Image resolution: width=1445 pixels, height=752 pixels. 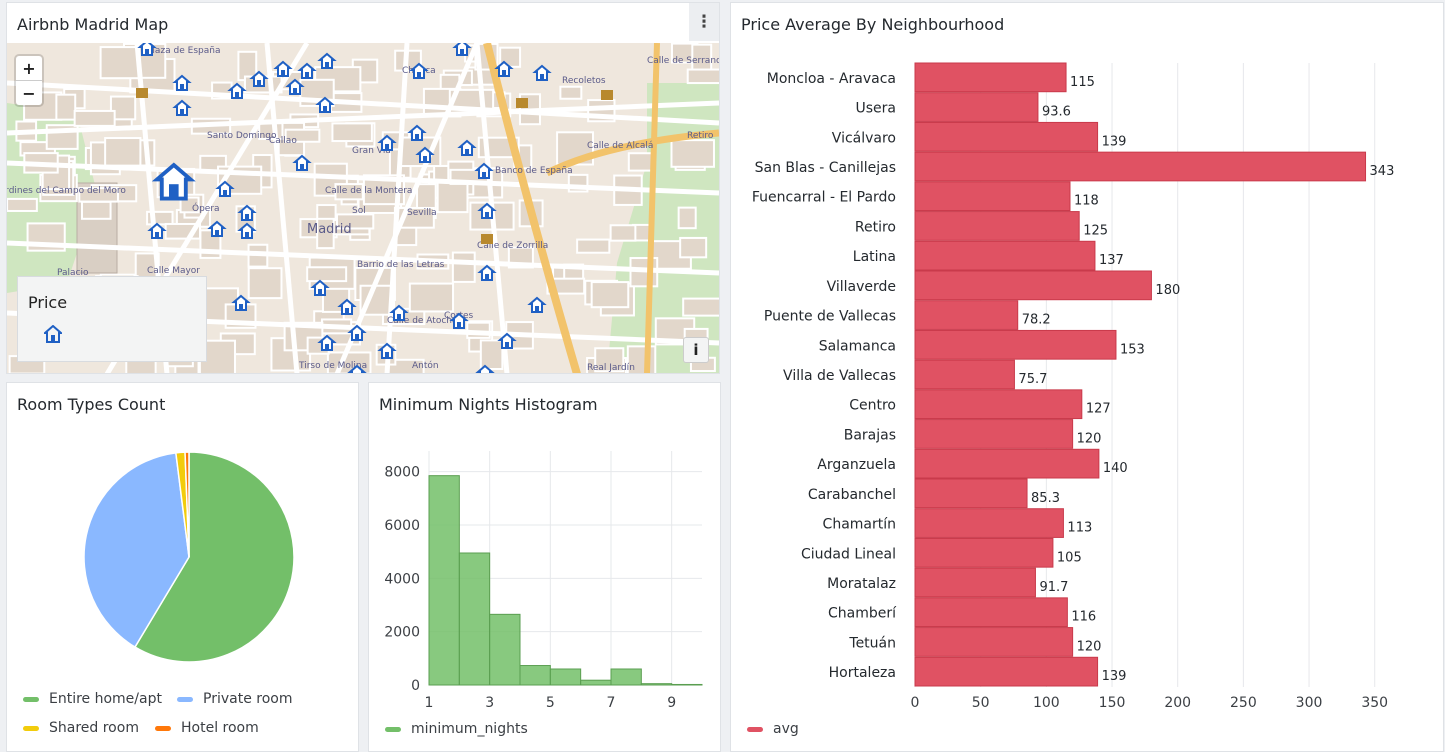 What do you see at coordinates (66, 191) in the screenshot?
I see `map-place-label: Jardines del Campo del Moro` at bounding box center [66, 191].